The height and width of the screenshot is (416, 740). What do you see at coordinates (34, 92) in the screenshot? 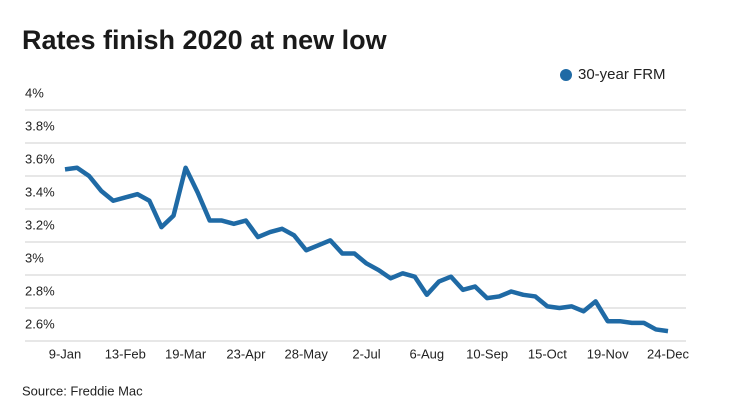
I see `y-tick-label: 4%` at bounding box center [34, 92].